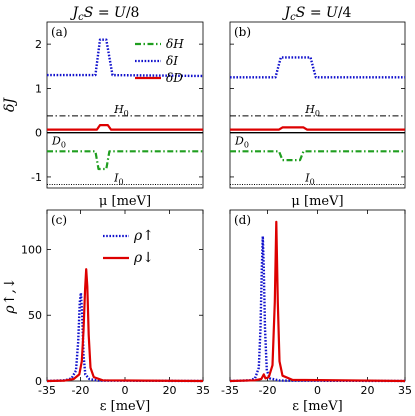 The width and height of the screenshot is (415, 416). Describe the element at coordinates (35, 315) in the screenshot. I see `y-tick-label: 50` at that location.